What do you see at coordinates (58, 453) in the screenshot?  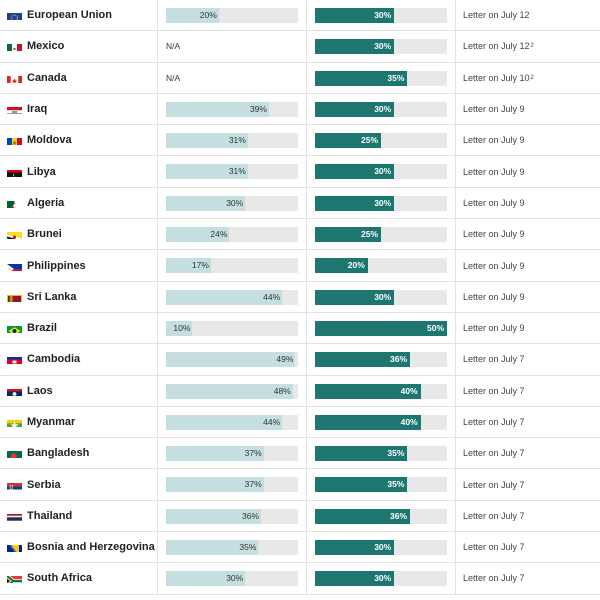 I see `country-name: Bangladesh` at bounding box center [58, 453].